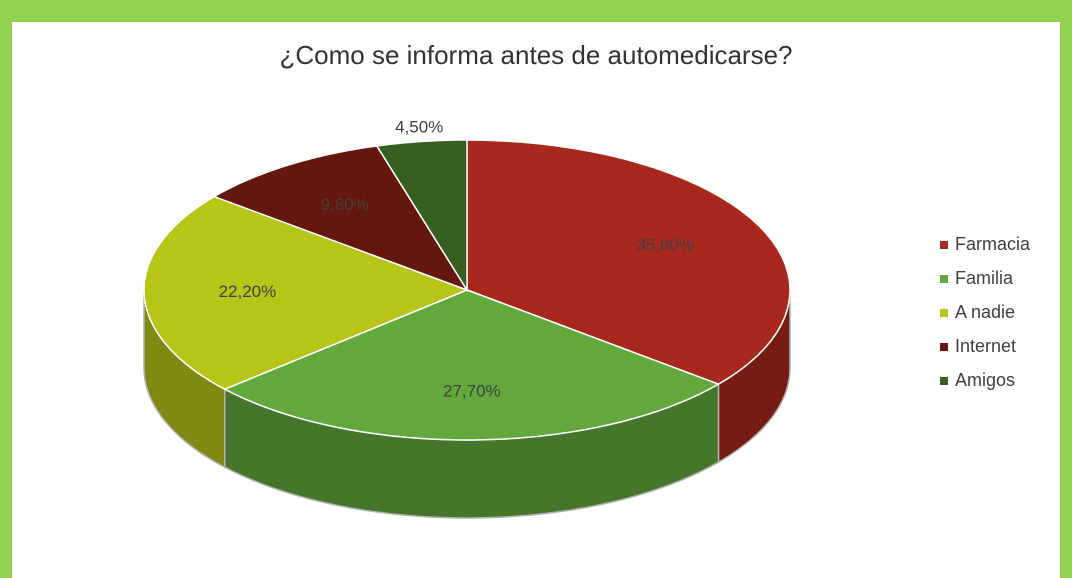 The image size is (1072, 578). I want to click on data-label: 4,50%, so click(419, 127).